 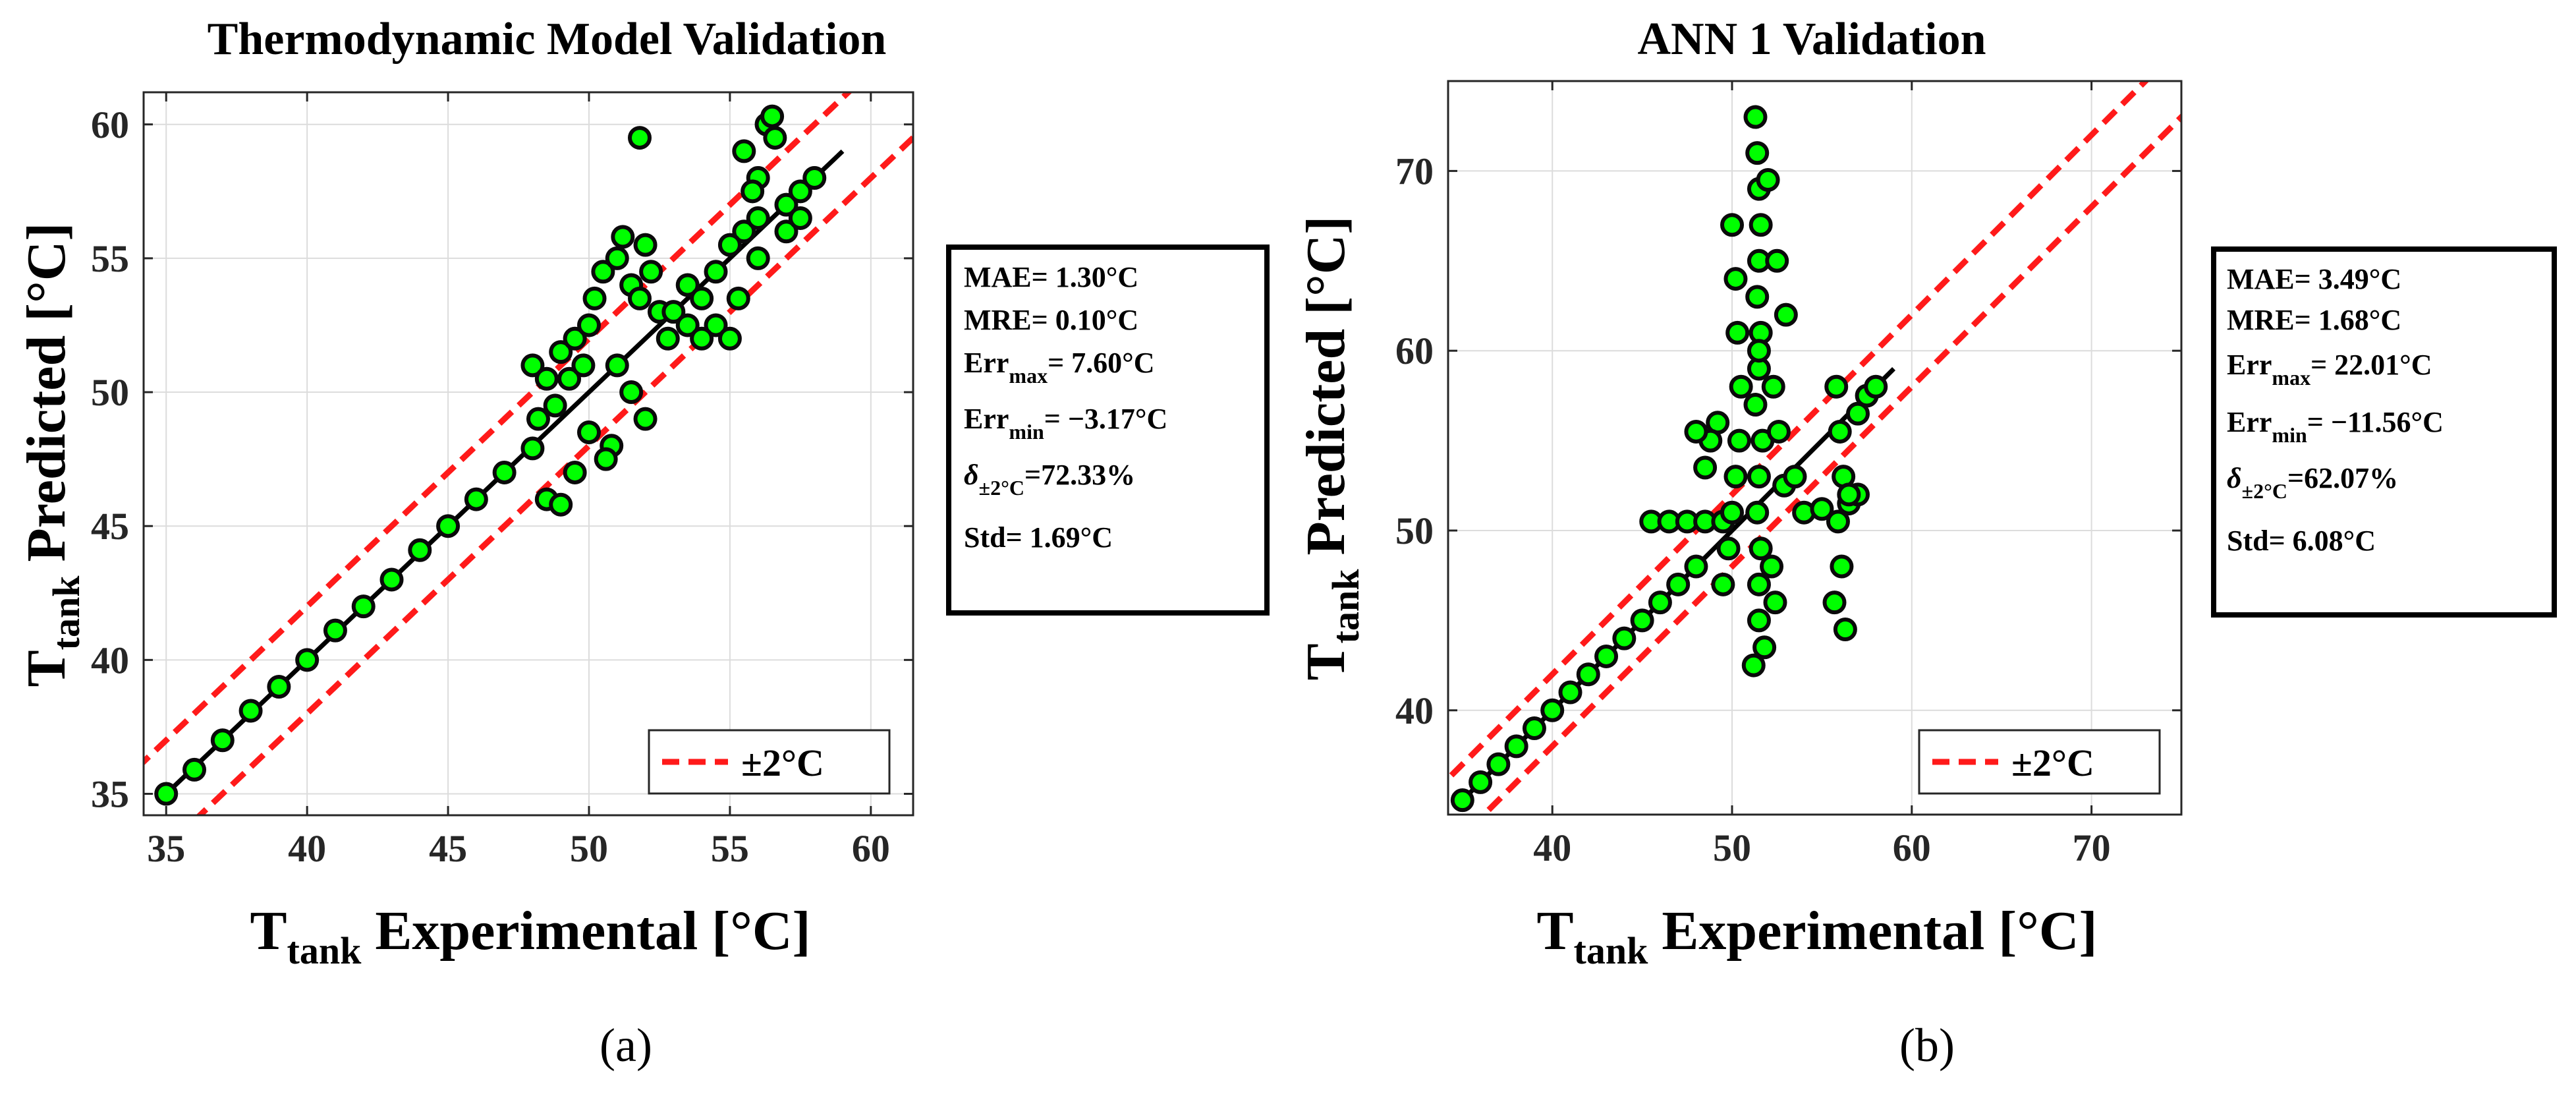 What do you see at coordinates (730, 849) in the screenshot?
I see `x-tick-label: 55` at bounding box center [730, 849].